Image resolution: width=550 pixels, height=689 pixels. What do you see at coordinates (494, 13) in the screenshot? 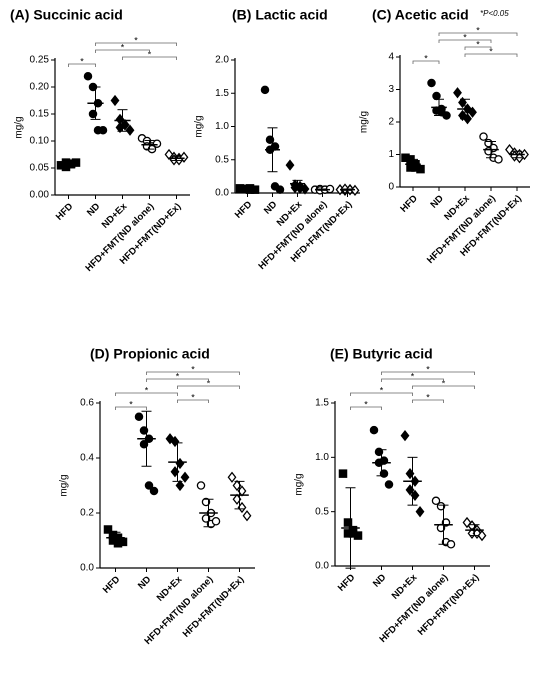
I see `significance-note: *P<0.05` at bounding box center [494, 13].